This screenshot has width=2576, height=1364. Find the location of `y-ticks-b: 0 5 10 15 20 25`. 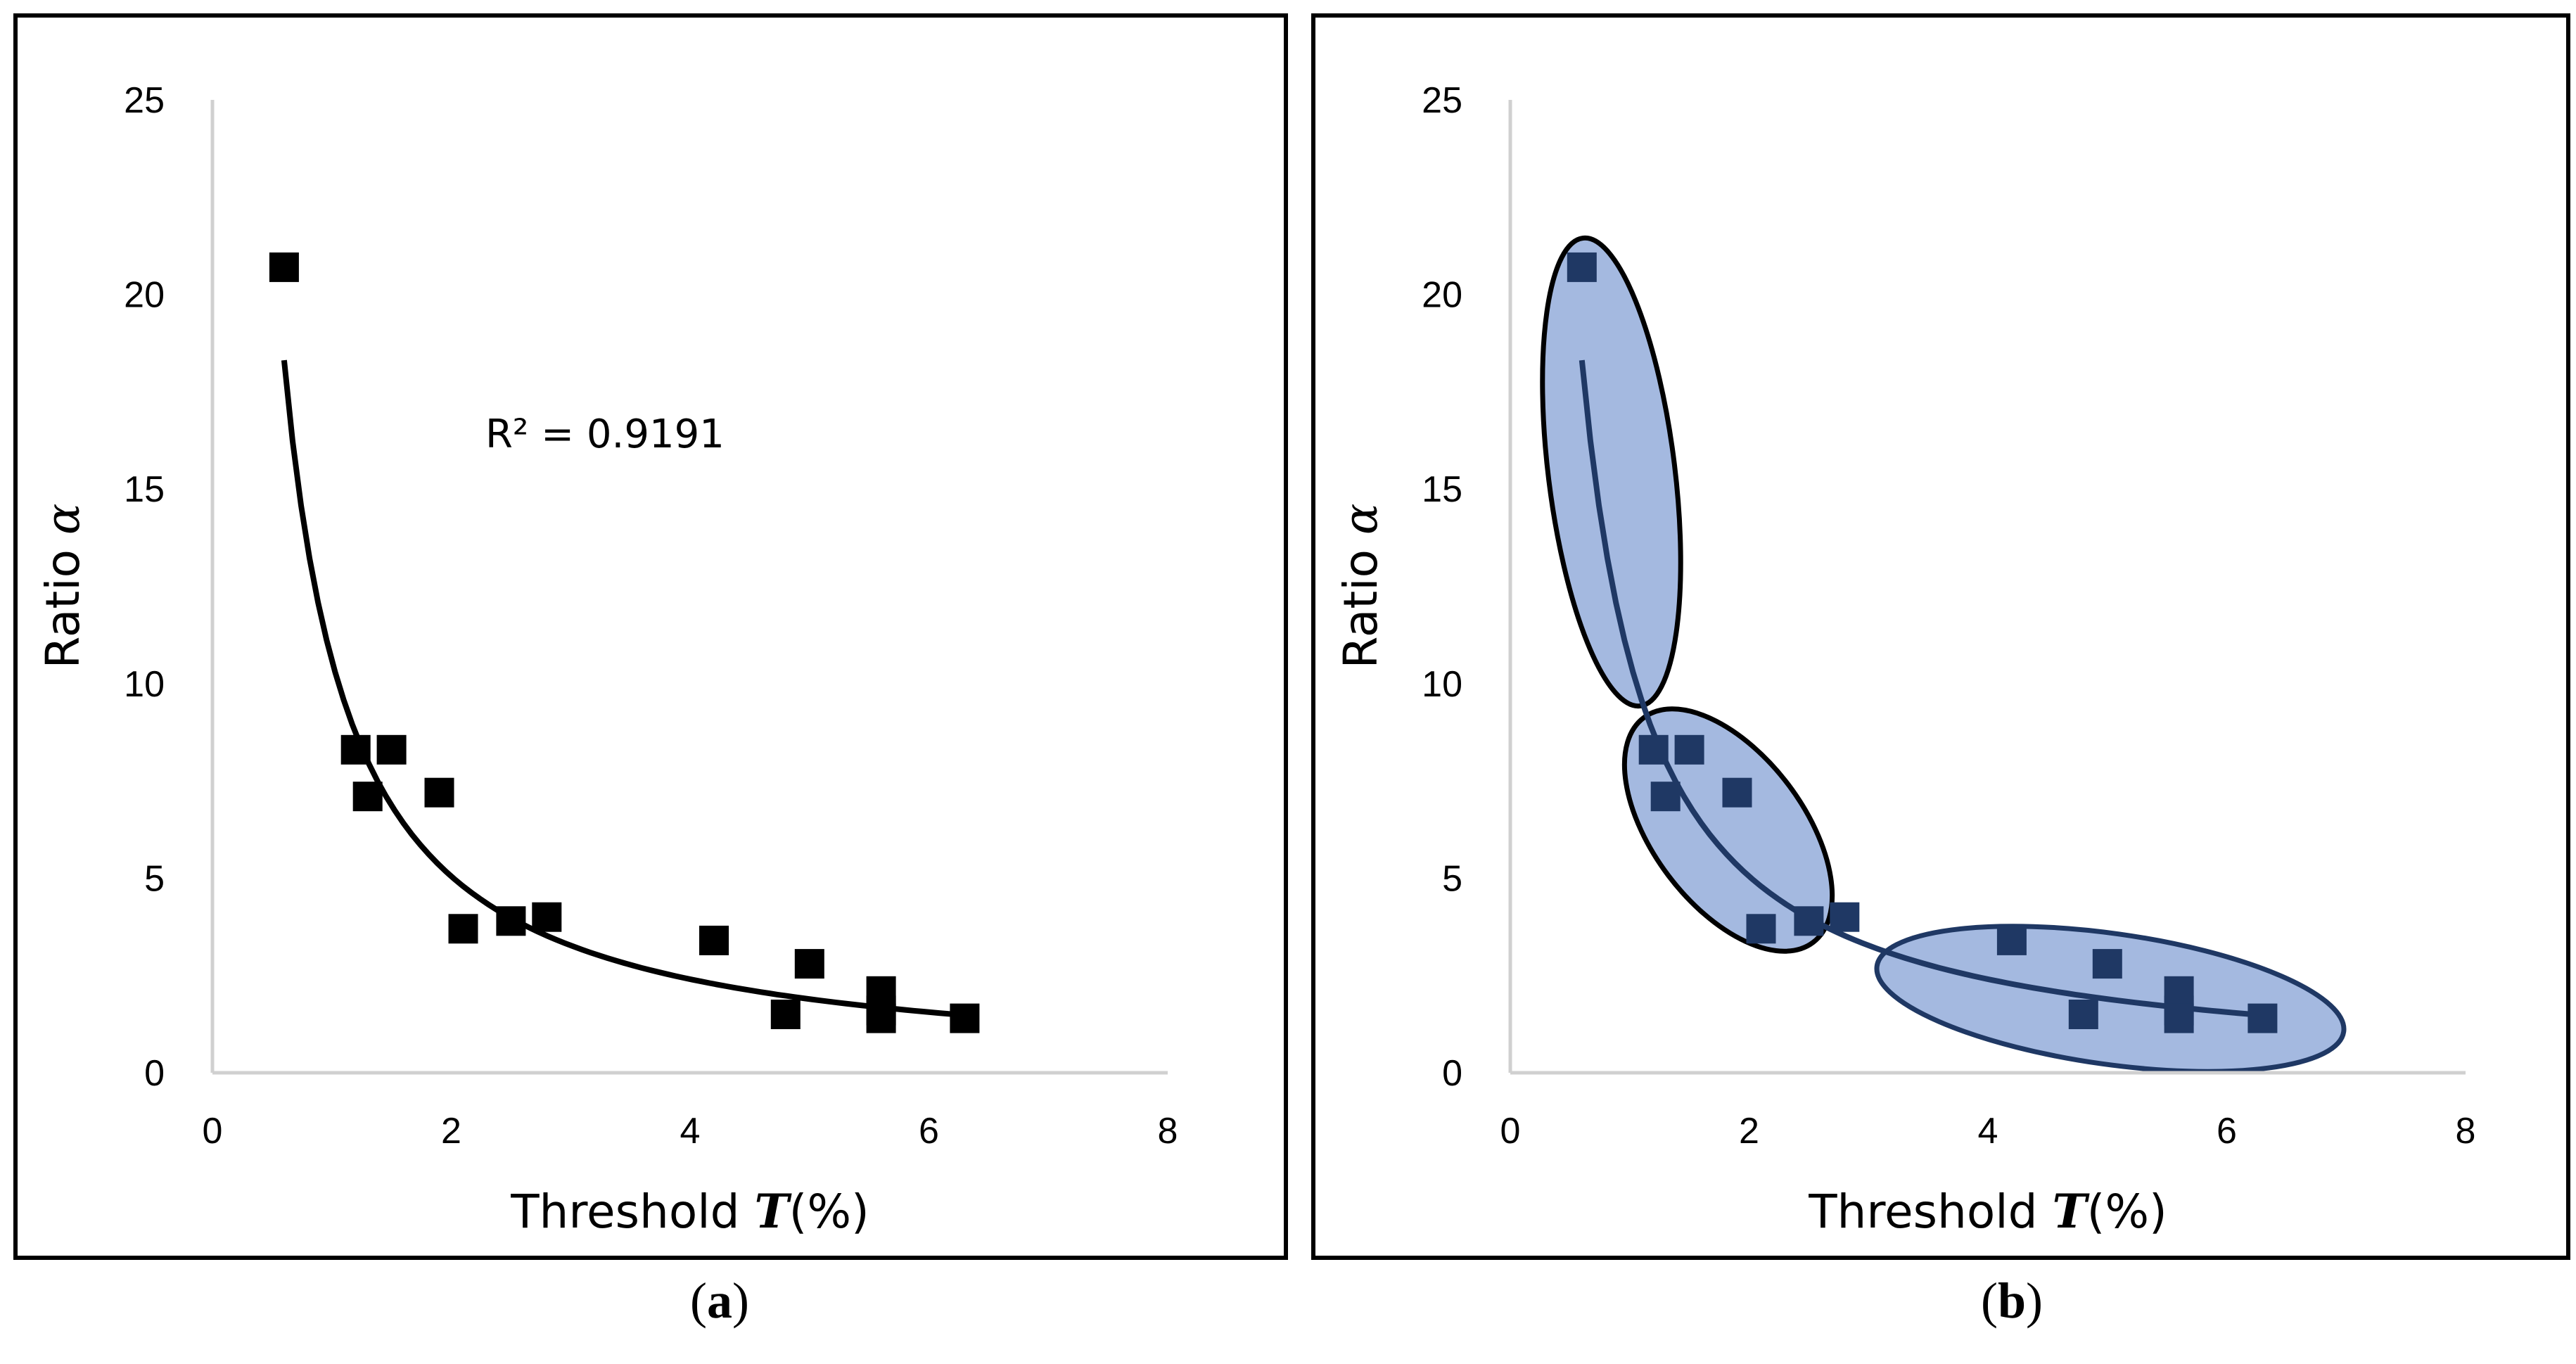

y-ticks-b: 0 5 10 15 20 25 is located at coordinates (1442, 587).